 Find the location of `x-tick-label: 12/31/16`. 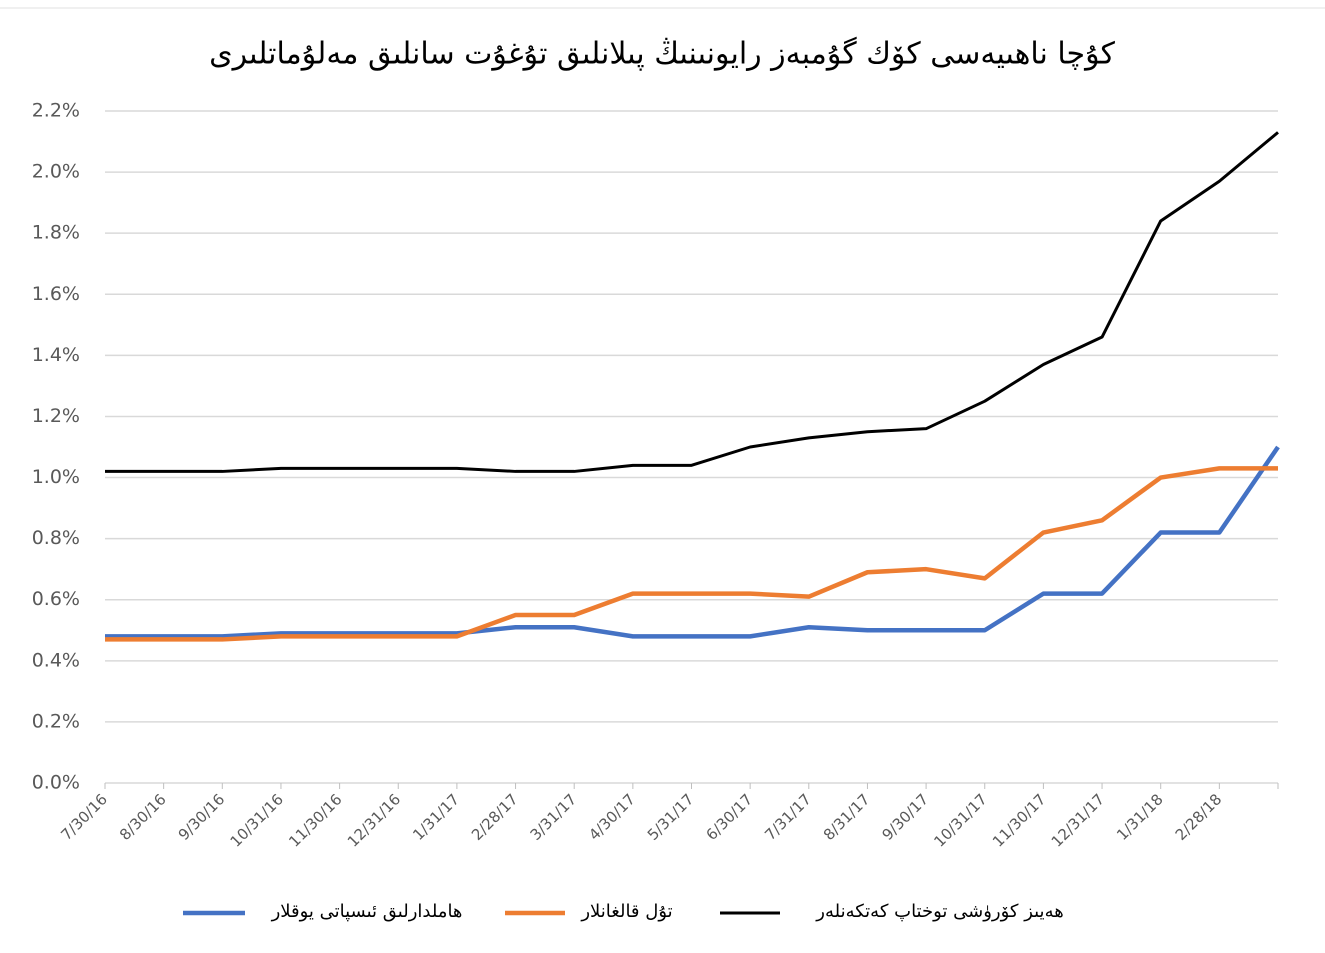

x-tick-label: 12/31/16 is located at coordinates (374, 820).